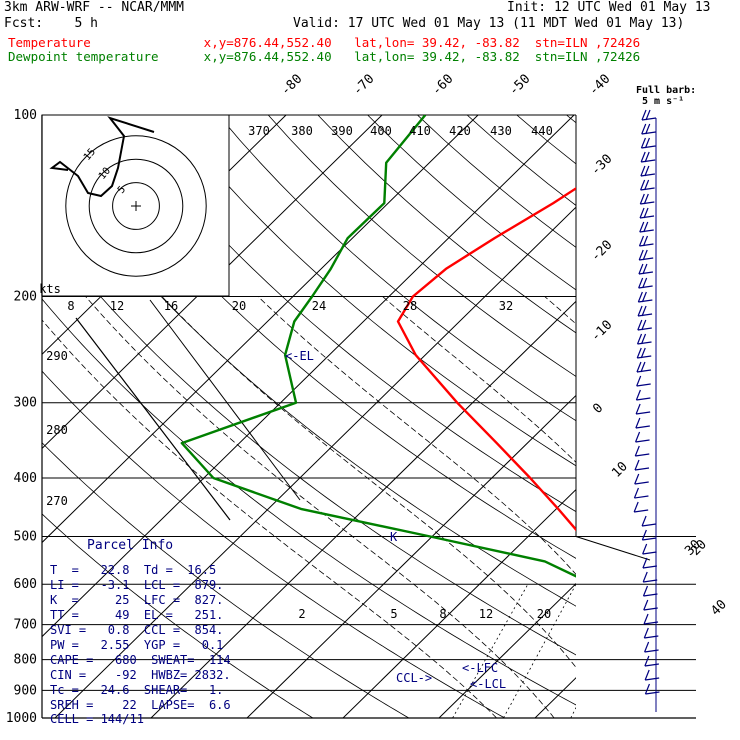 This screenshot has width=740, height=740. Describe the element at coordinates (410, 306) in the screenshot. I see `hodograph-speed-label: 28` at that location.